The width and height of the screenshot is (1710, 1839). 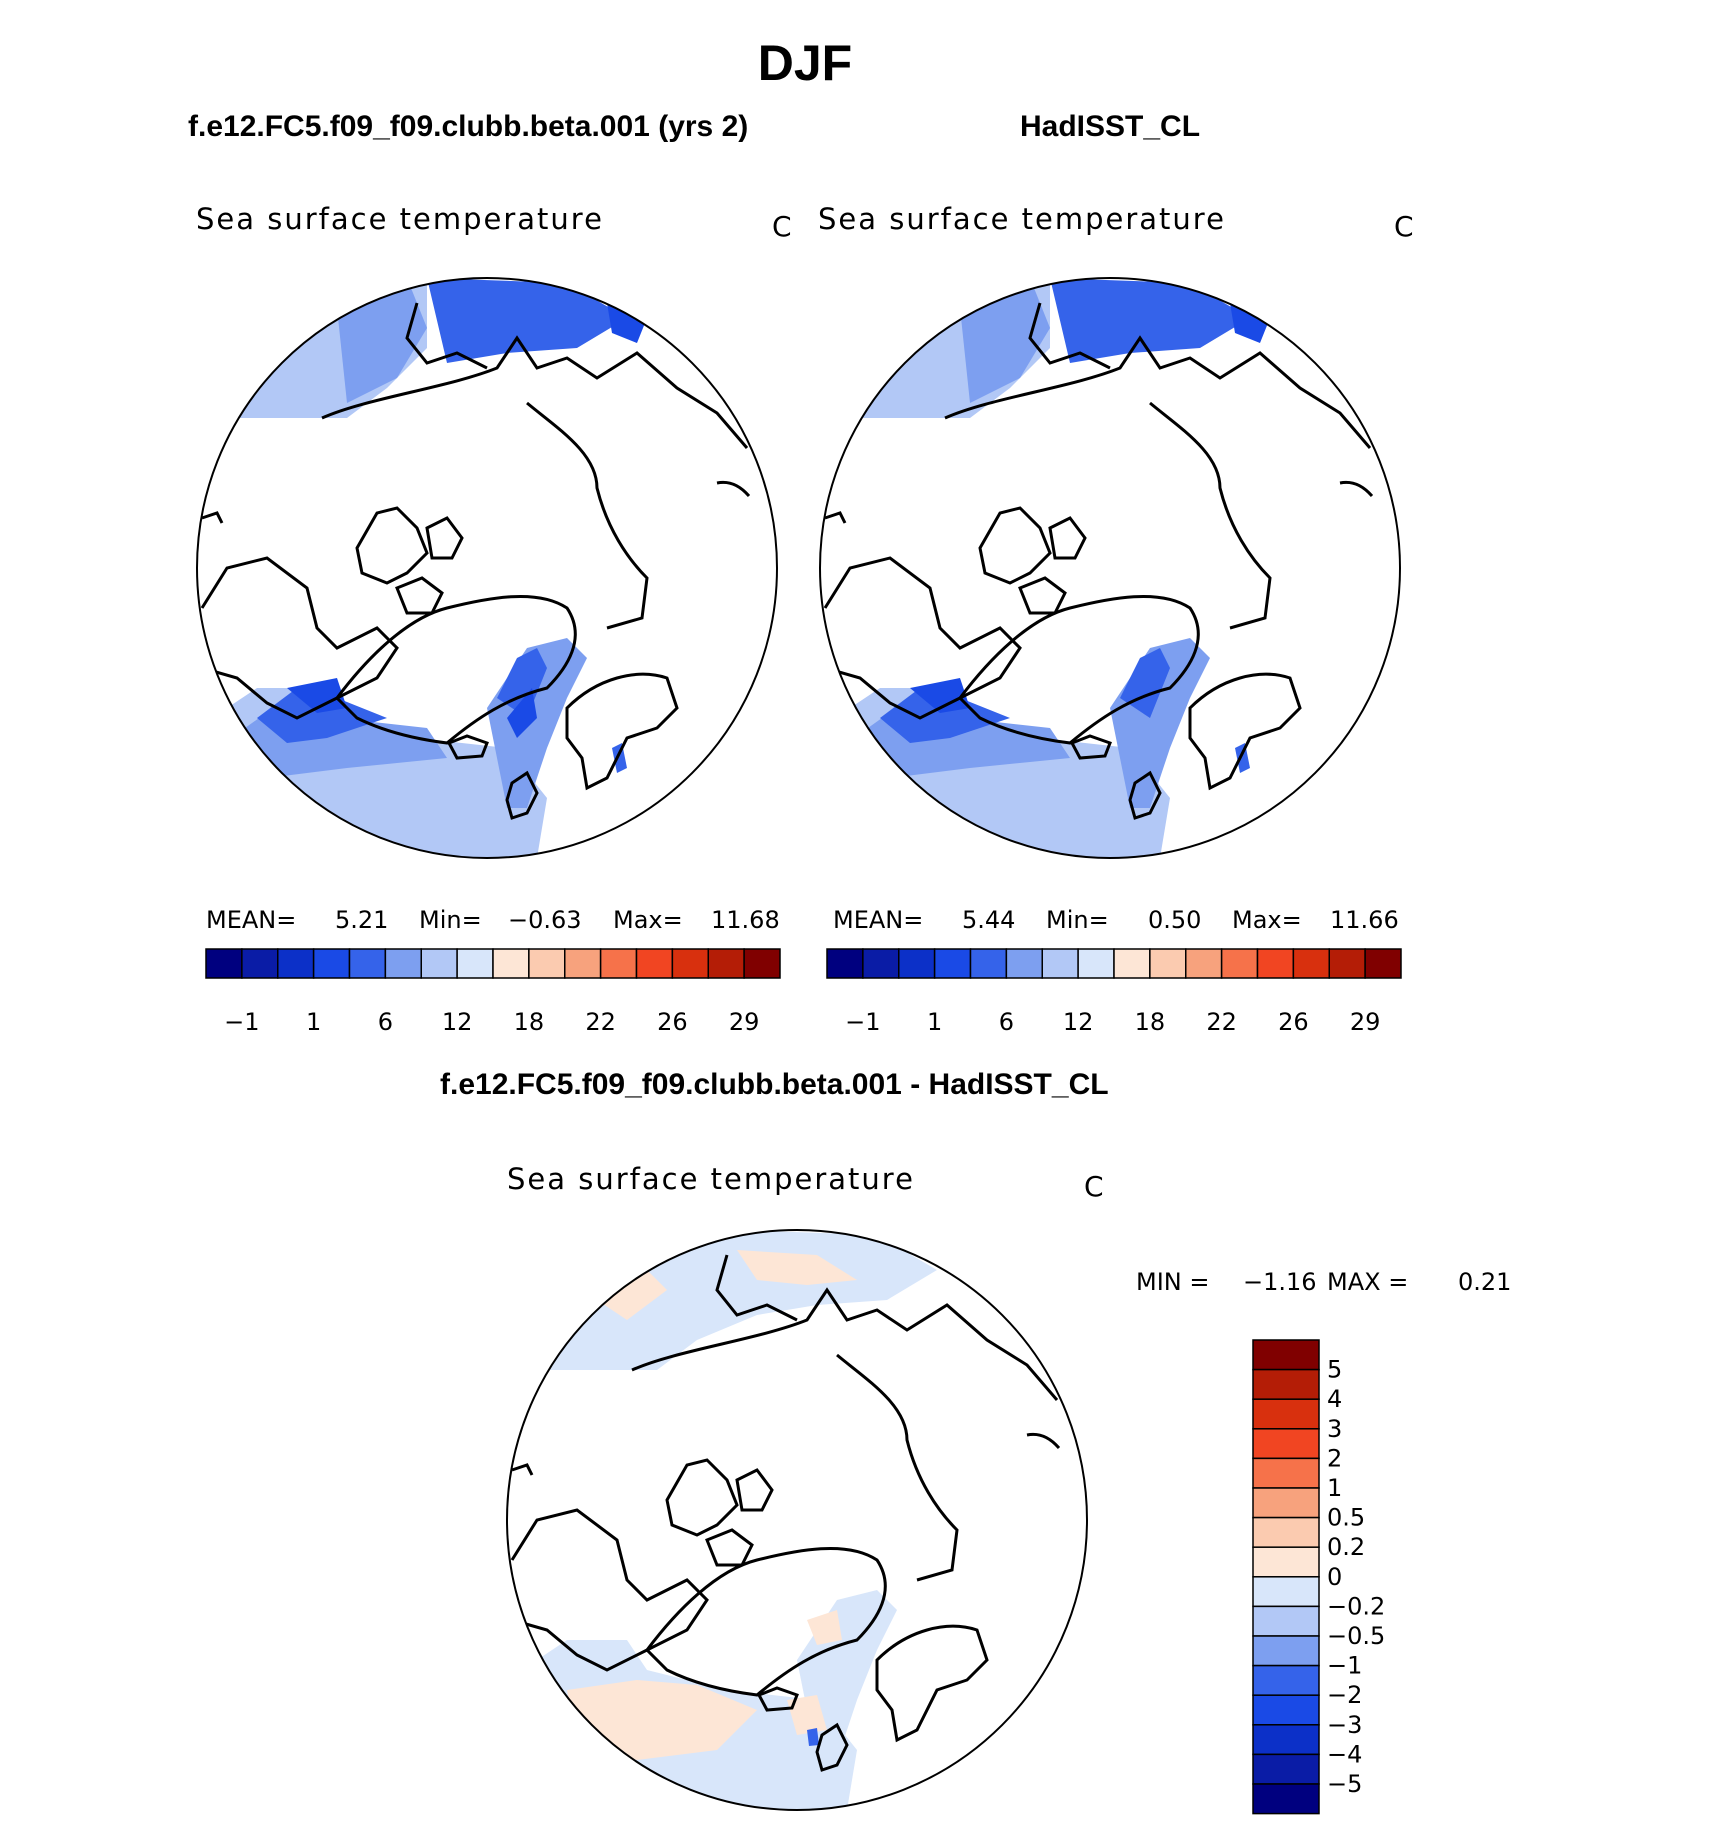 What do you see at coordinates (1110, 568) in the screenshot?
I see `panel2-polar-map` at bounding box center [1110, 568].